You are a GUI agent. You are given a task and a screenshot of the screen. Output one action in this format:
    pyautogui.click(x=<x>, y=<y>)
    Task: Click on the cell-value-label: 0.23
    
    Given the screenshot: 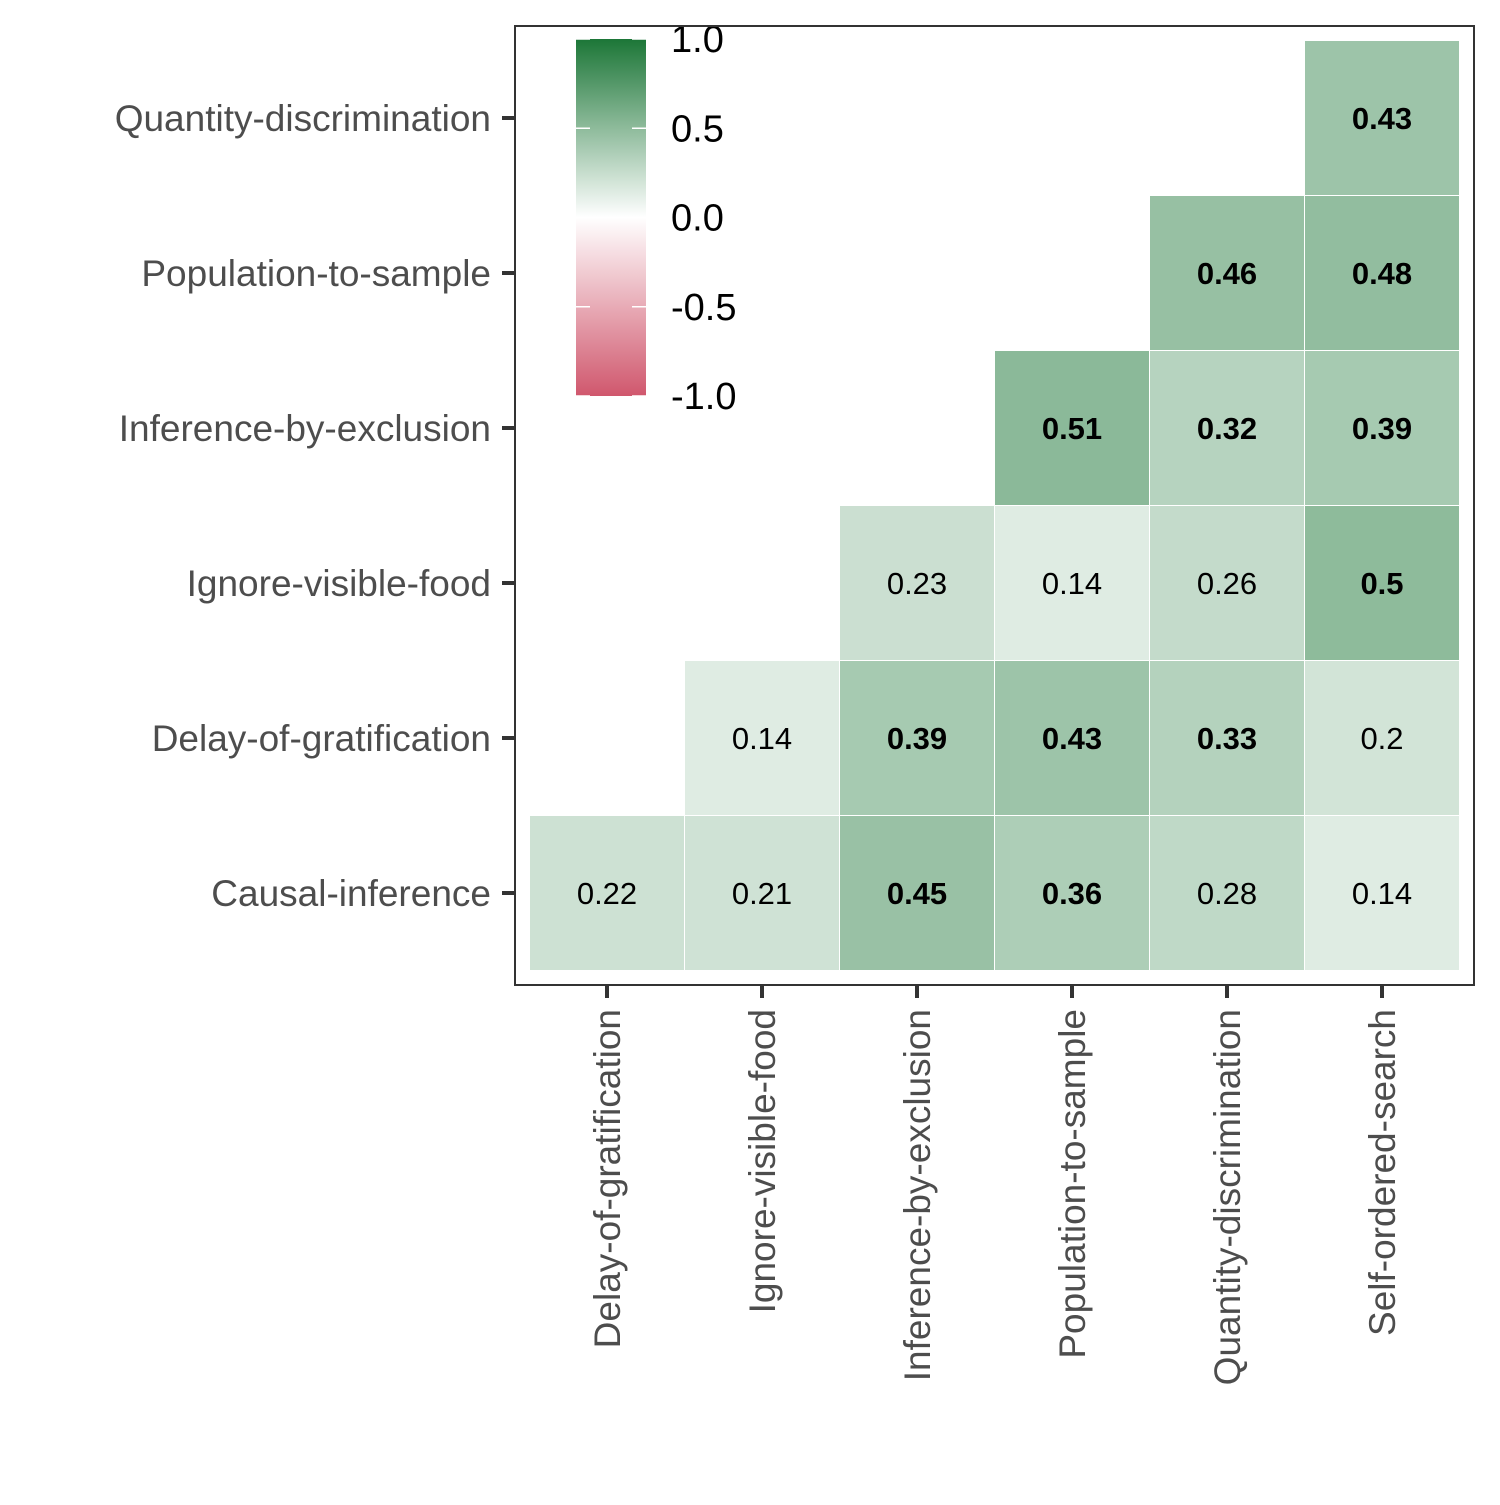 What is the action you would take?
    pyautogui.click(x=917, y=583)
    